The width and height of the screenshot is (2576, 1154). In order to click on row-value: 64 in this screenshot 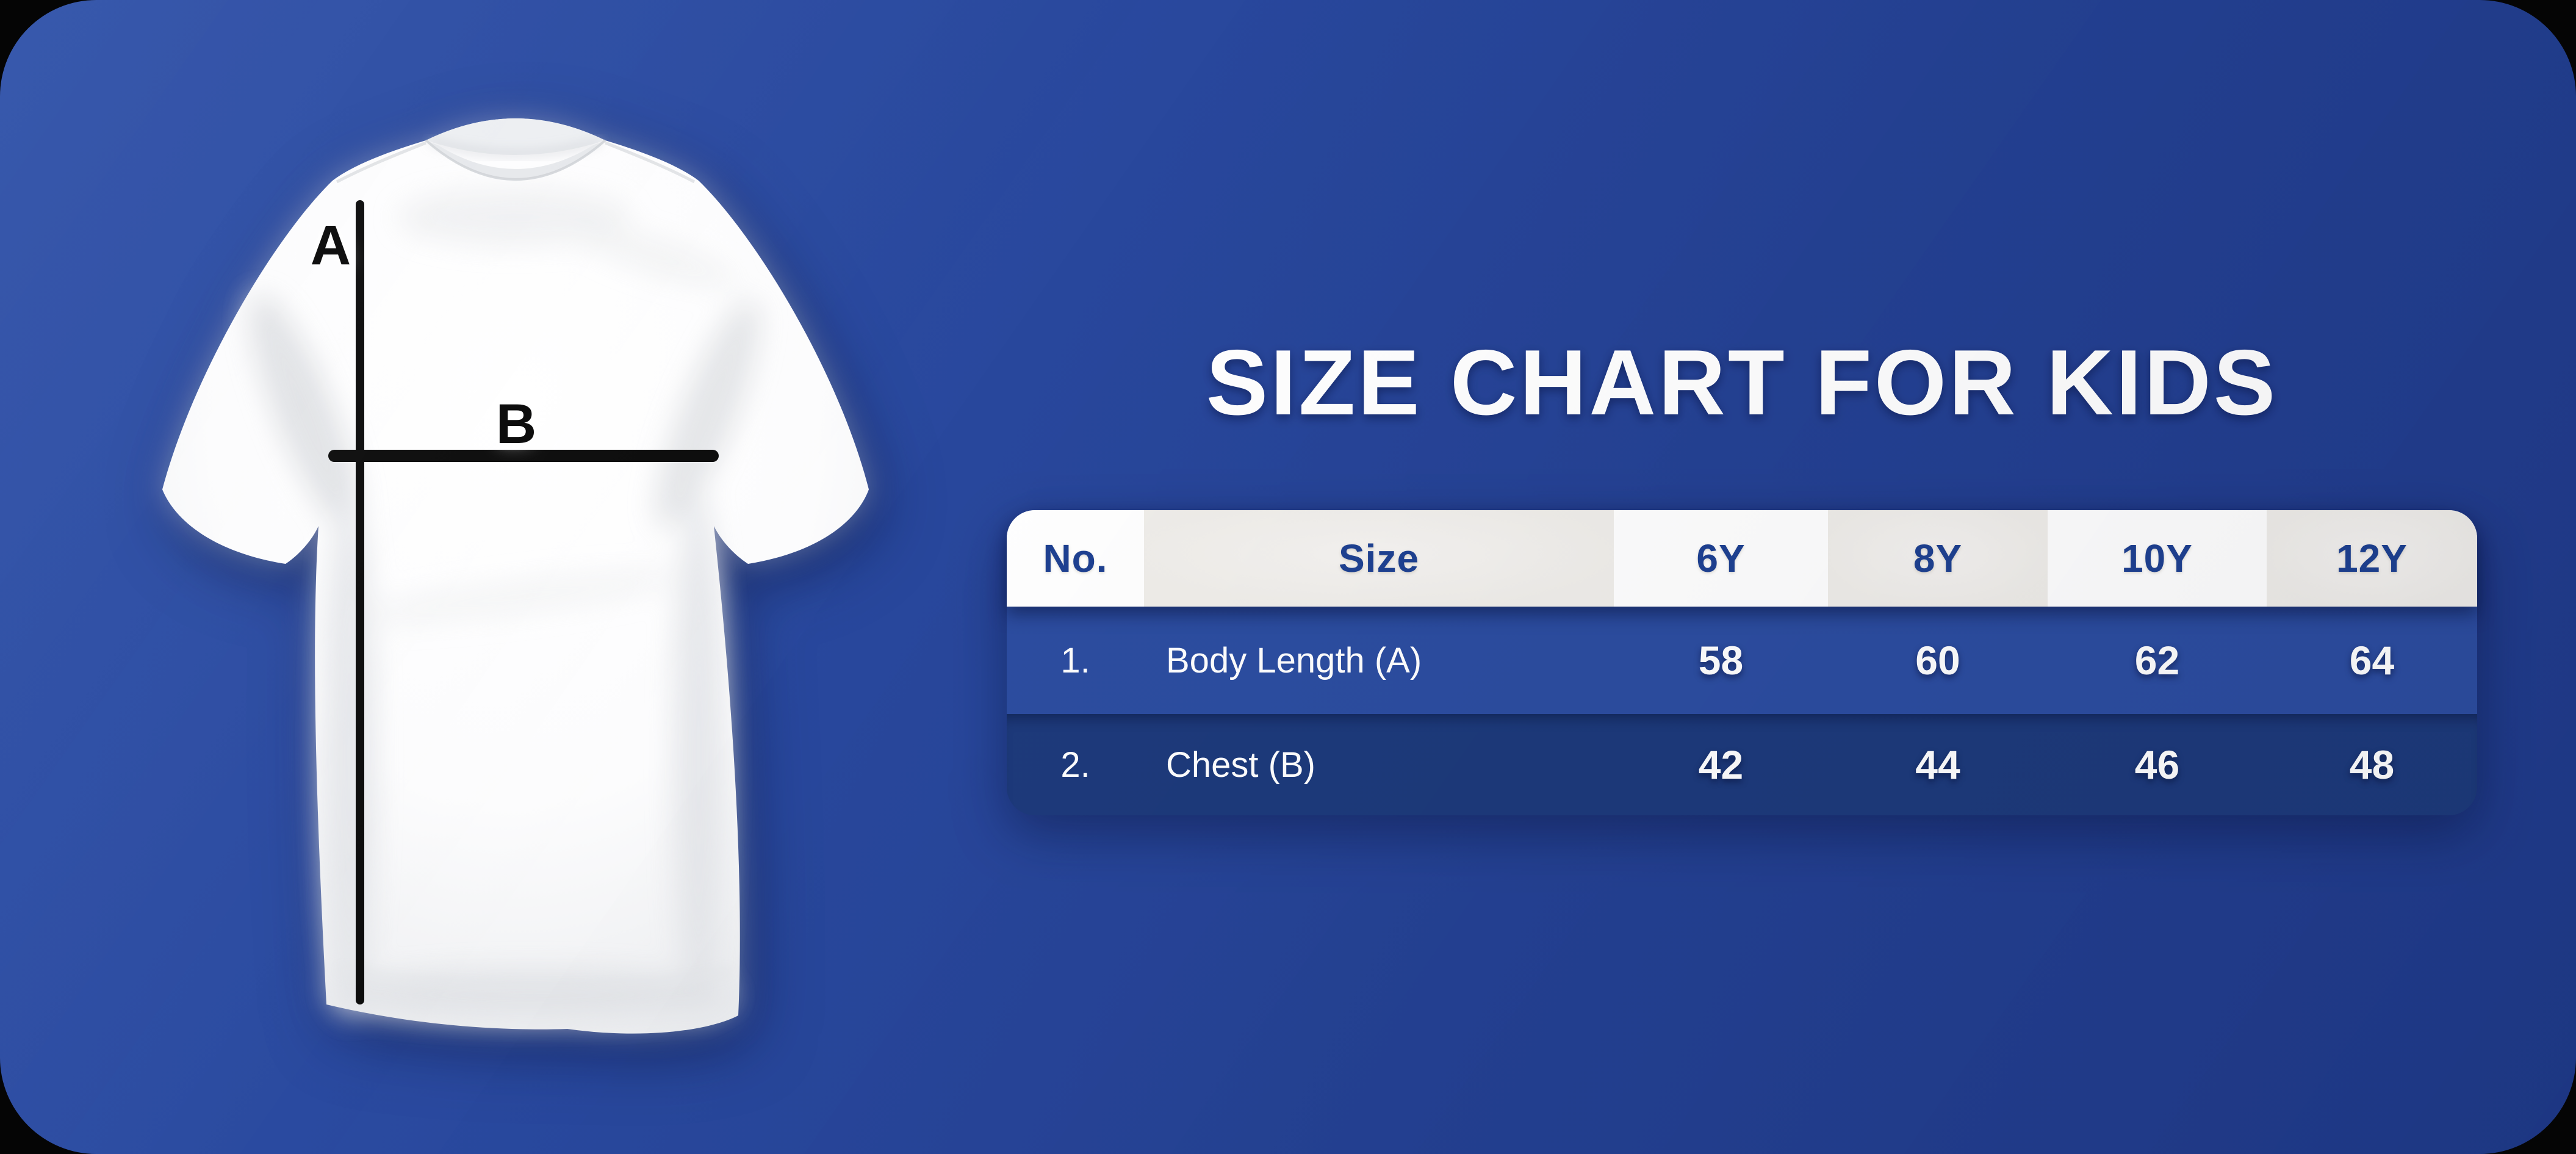, I will do `click(2372, 660)`.